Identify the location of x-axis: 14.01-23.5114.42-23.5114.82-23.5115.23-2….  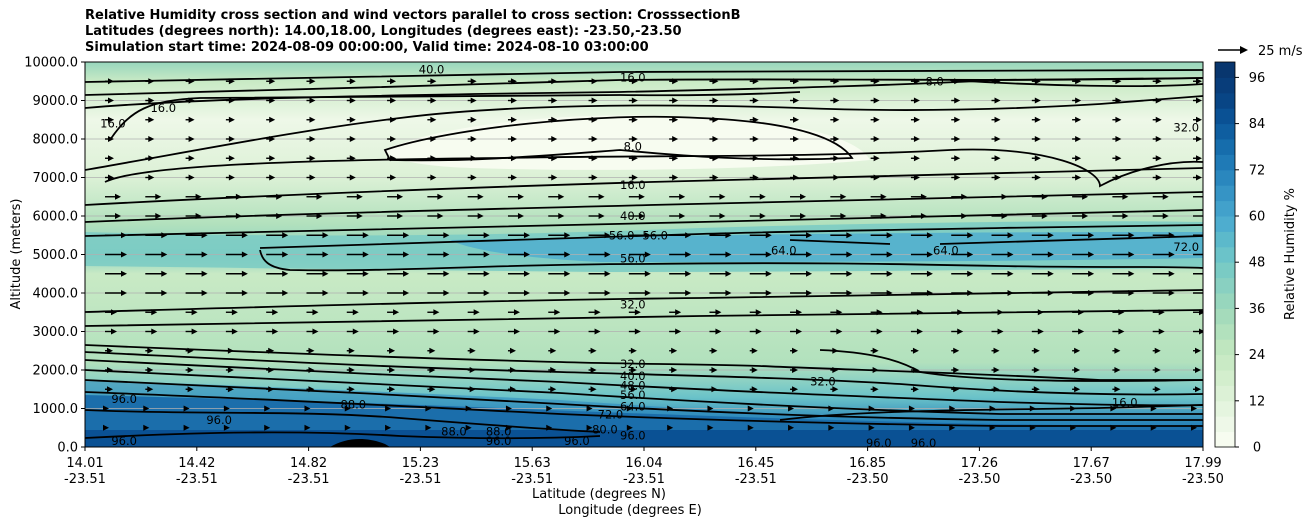
(644, 467).